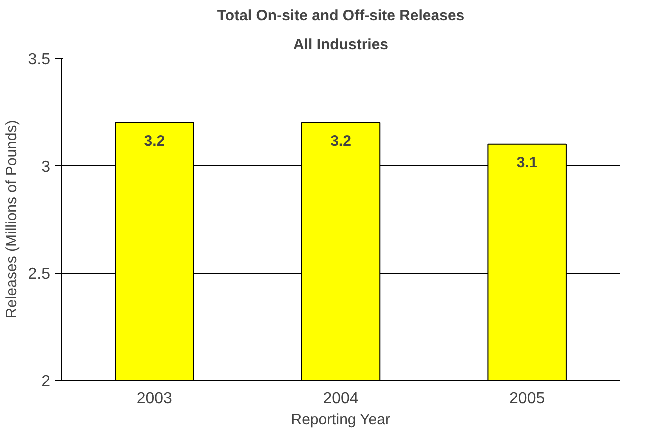 This screenshot has width=660, height=441. I want to click on data-label: 3.1, so click(527, 163).